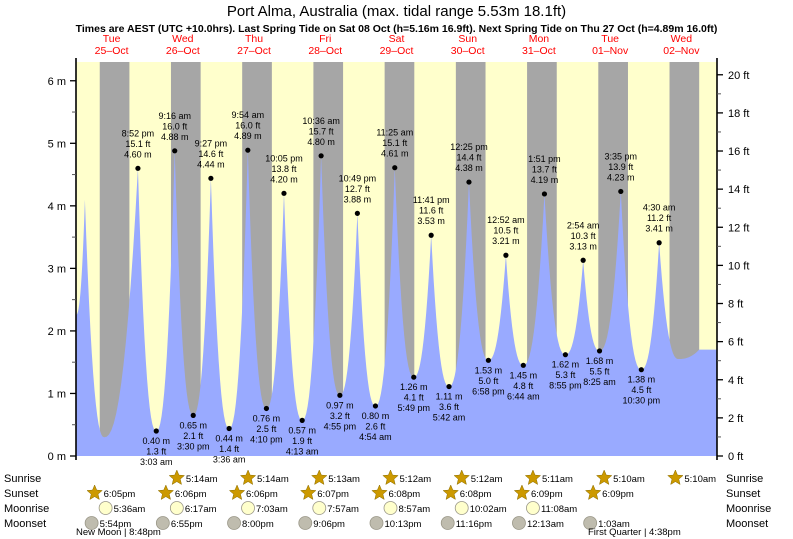 Image resolution: width=793 pixels, height=539 pixels. What do you see at coordinates (539, 39) in the screenshot?
I see `date-header-weekday-6: Mon` at bounding box center [539, 39].